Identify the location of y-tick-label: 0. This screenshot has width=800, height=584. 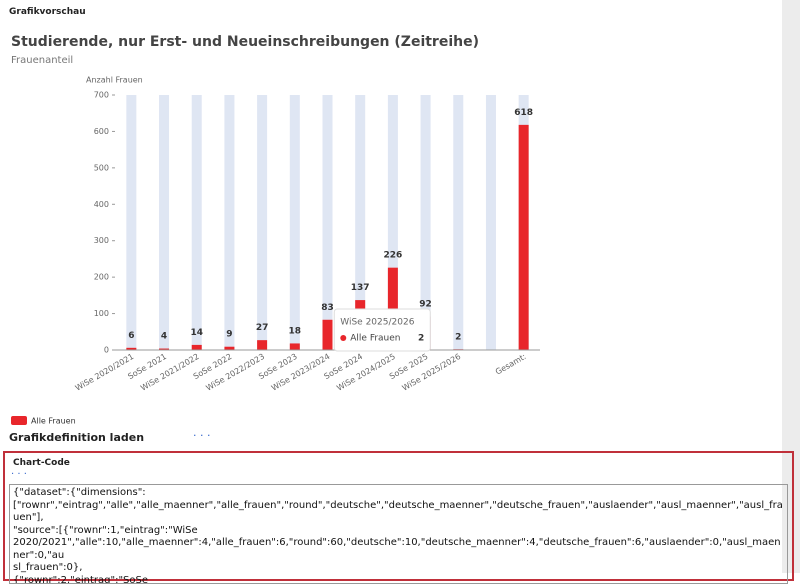
(106, 350).